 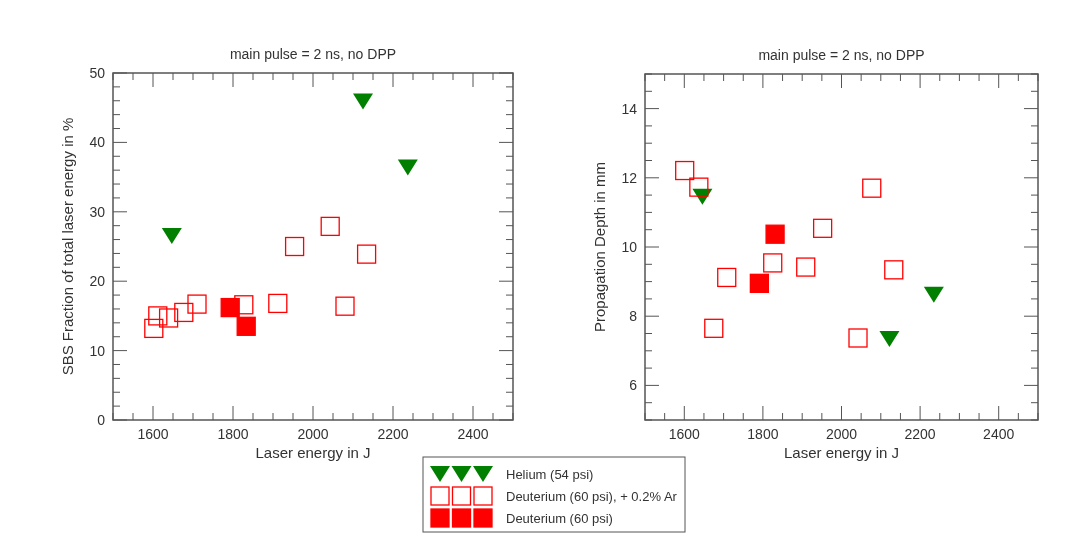 I want to click on legend-label: Deuterium (60 psi), so click(x=559, y=518).